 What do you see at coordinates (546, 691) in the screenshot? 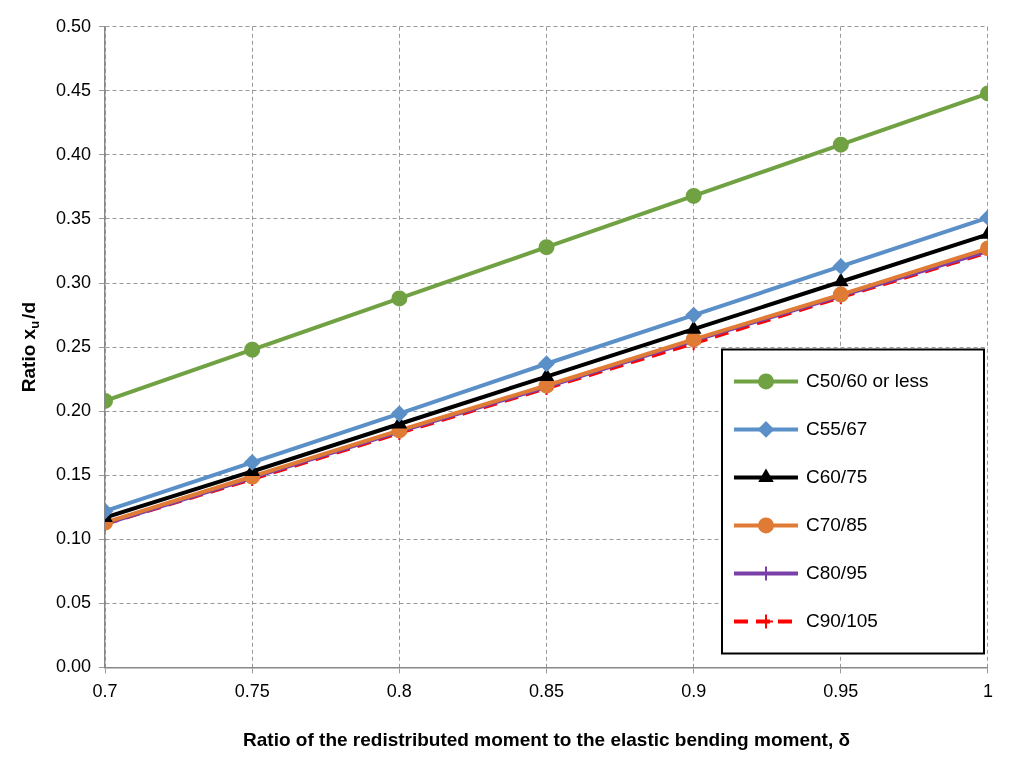
I see `x-tick-label: 0.85` at bounding box center [546, 691].